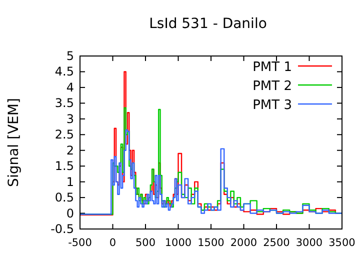 The width and height of the screenshot is (360, 270). Describe the element at coordinates (178, 243) in the screenshot. I see `x-tick-label: 1000` at that location.